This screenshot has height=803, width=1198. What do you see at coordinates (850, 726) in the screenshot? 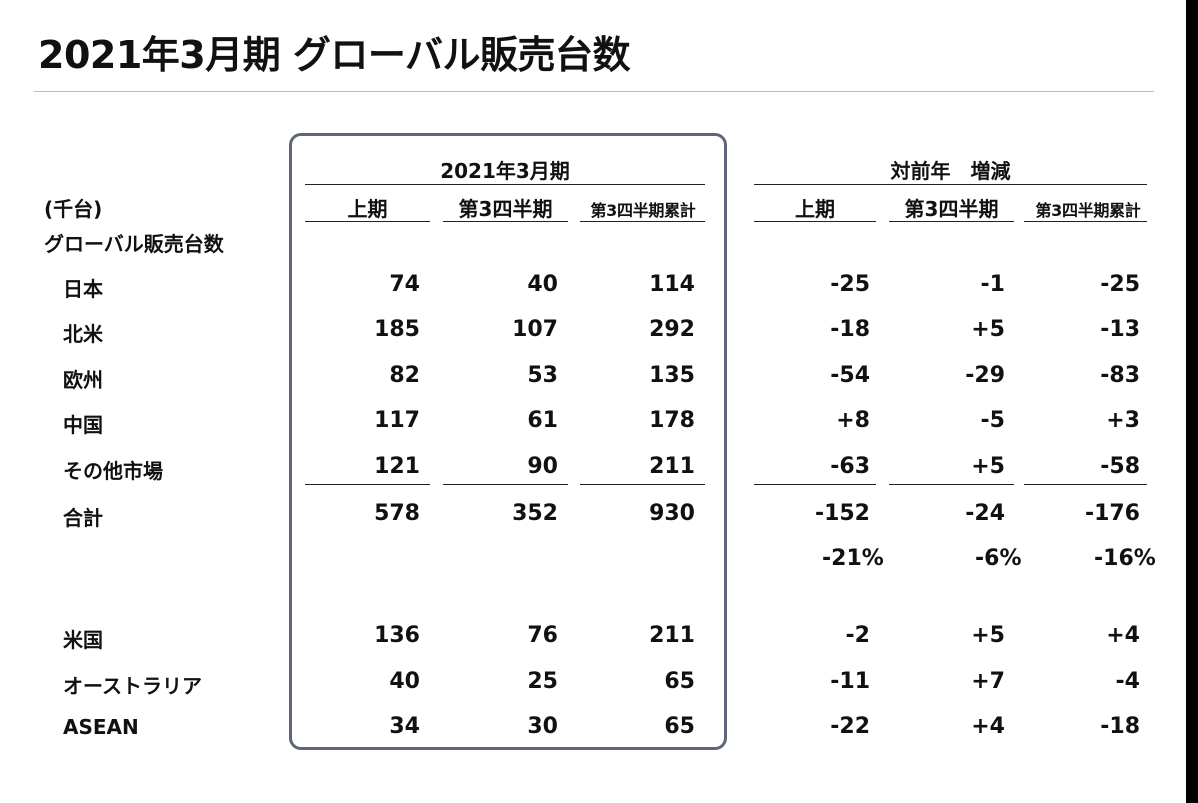
I see `cell: -22` at bounding box center [850, 726].